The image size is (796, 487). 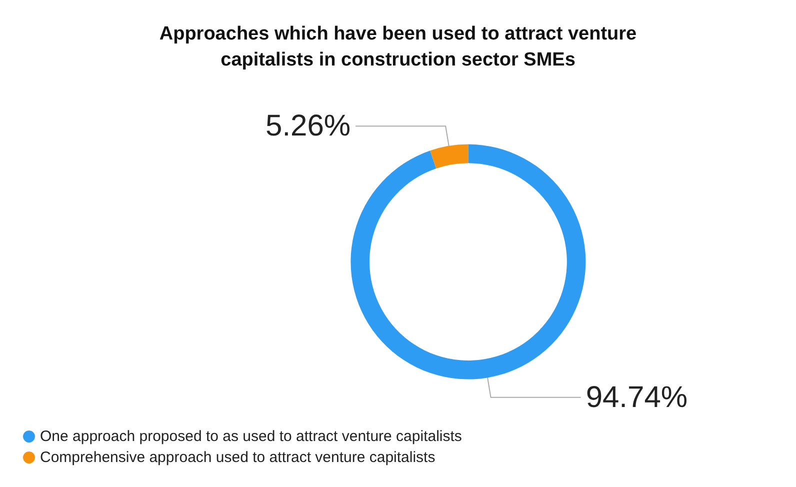 I want to click on legend-label: Comprehensive approach used to attract venture capitalists, so click(x=238, y=457).